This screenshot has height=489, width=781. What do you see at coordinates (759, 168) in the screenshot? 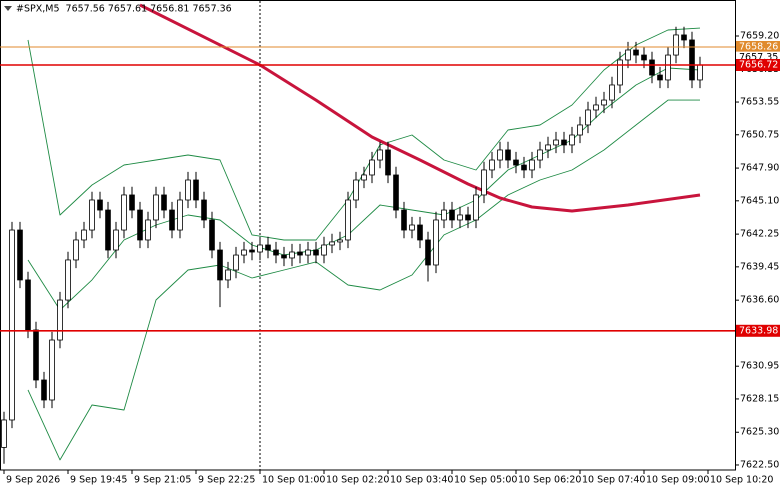
I see `y-tick-label: 7647.90` at bounding box center [759, 168].